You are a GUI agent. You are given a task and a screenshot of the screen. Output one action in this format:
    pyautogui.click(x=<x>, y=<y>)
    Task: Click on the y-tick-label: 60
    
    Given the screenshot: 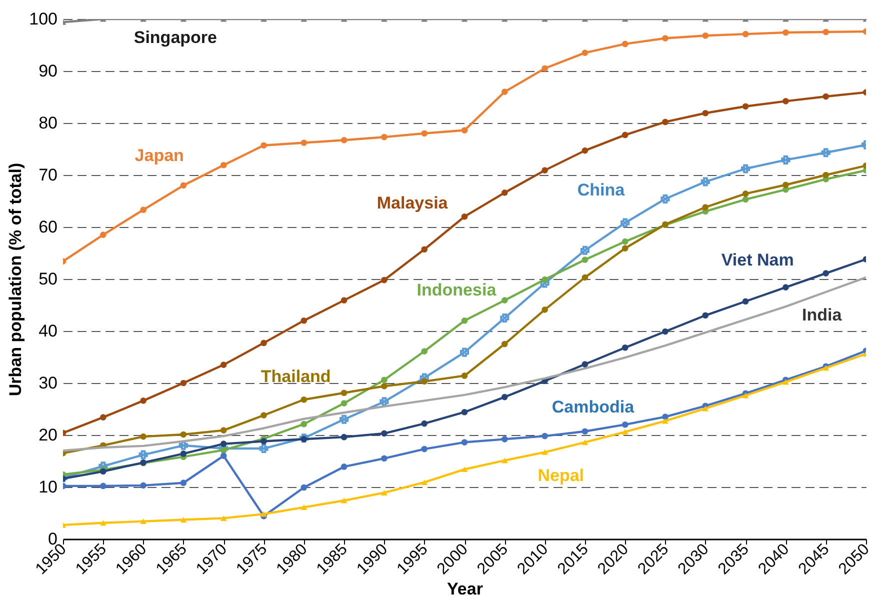 What is the action you would take?
    pyautogui.click(x=48, y=227)
    